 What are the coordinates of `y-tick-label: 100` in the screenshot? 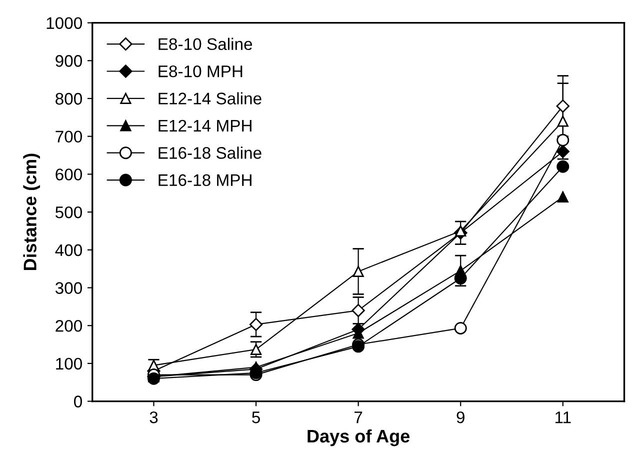 It's located at (69, 364).